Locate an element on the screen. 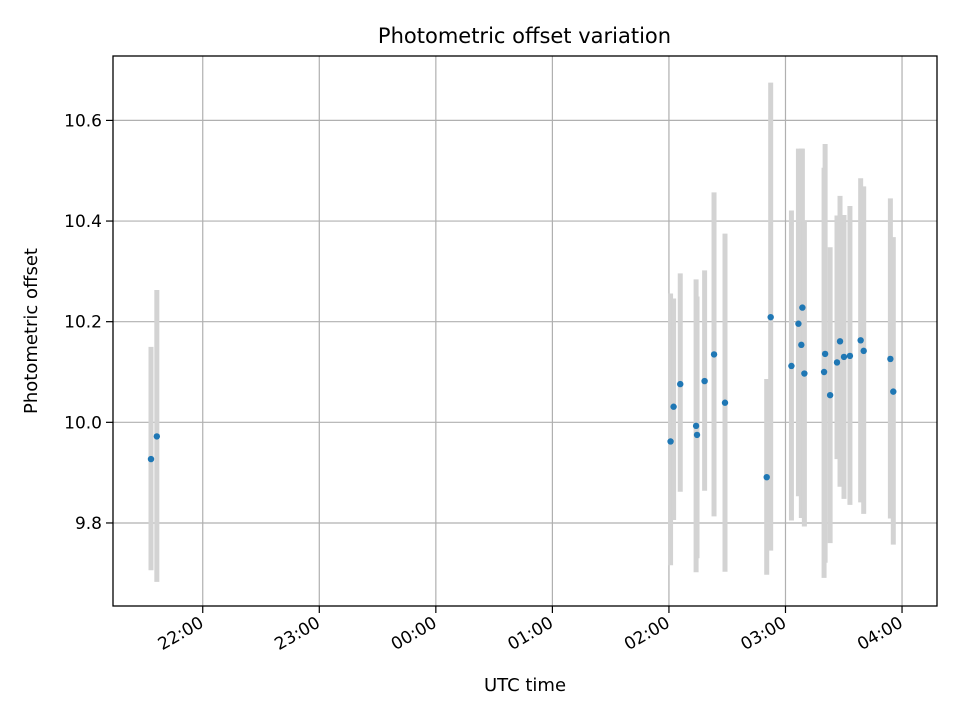 The height and width of the screenshot is (720, 960). chart-title: Photometric offset variation is located at coordinates (524, 36).